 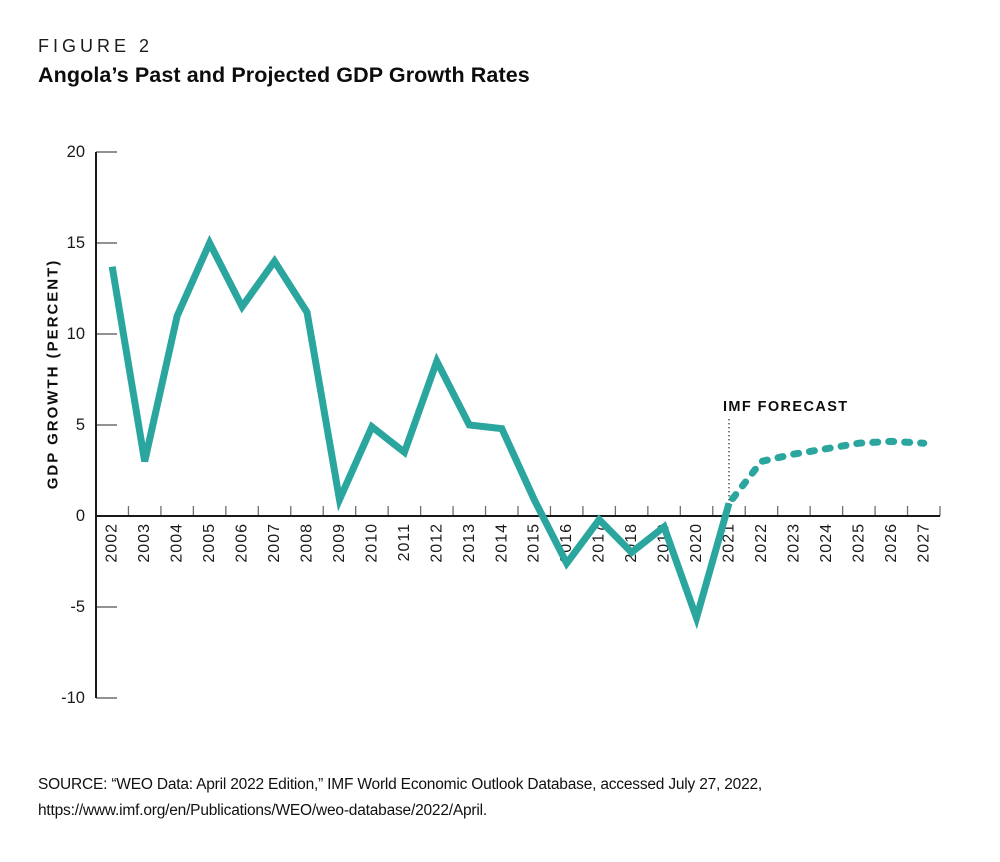 I want to click on x-tick-label: 2004, so click(x=177, y=543).